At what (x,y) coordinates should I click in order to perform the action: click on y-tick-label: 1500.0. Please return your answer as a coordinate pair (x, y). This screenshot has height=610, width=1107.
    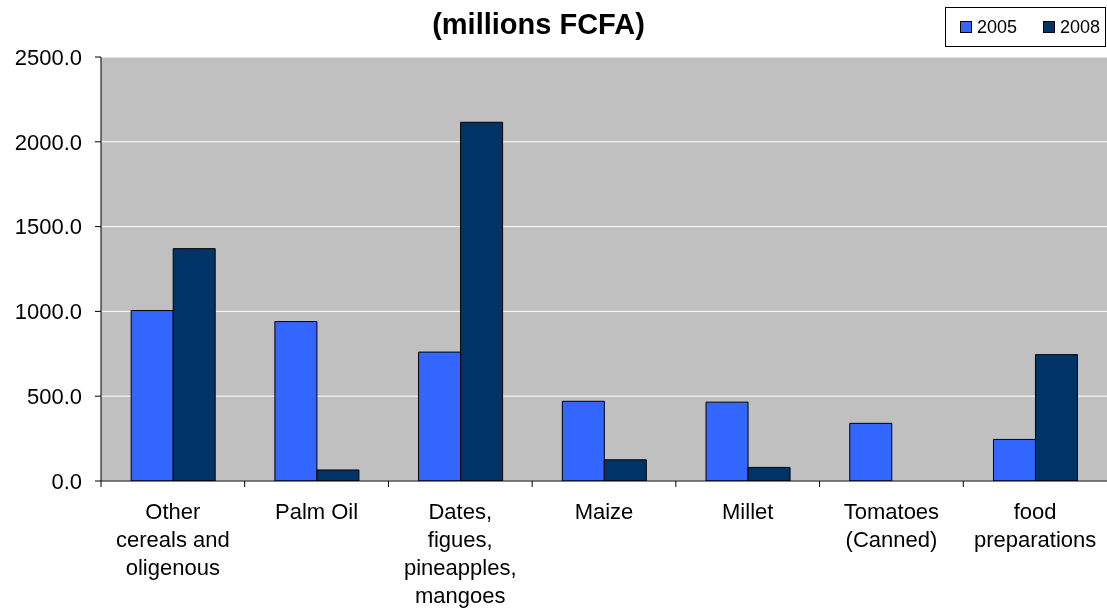
    Looking at the image, I should click on (48, 227).